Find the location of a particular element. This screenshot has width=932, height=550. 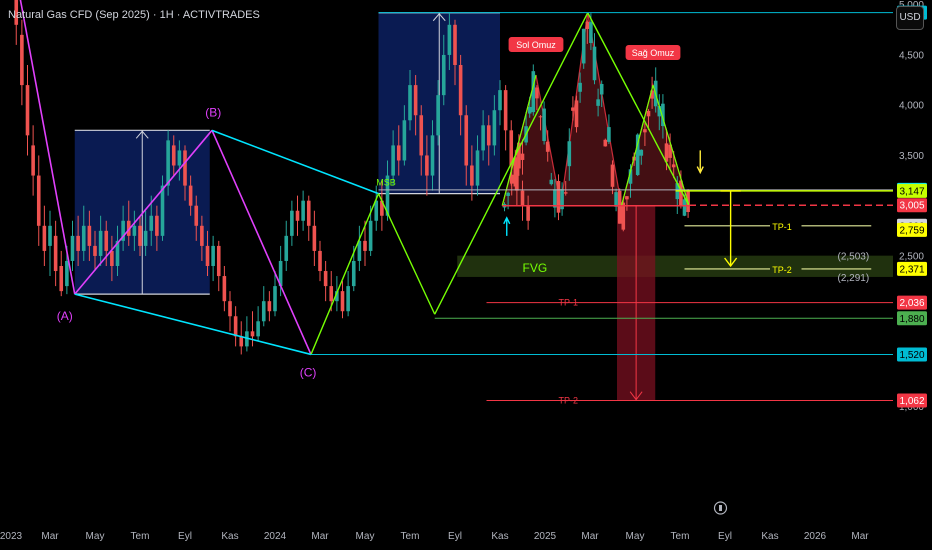

price-tag: 1,880 is located at coordinates (911, 319).